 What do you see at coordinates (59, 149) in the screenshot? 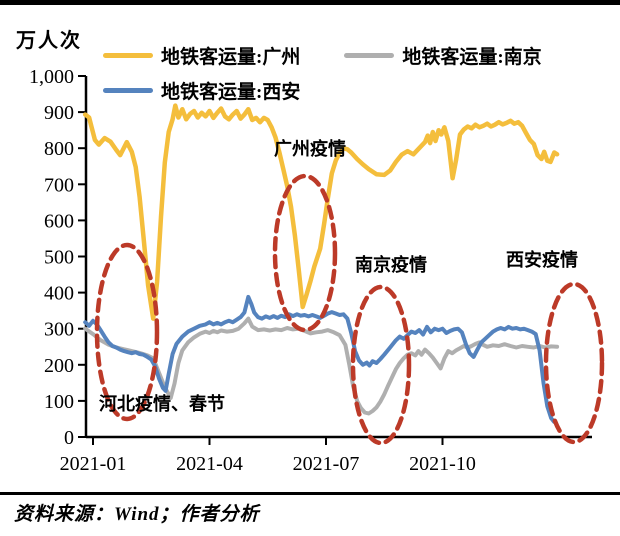
I see `y-axis-tick-label: 800` at bounding box center [59, 149].